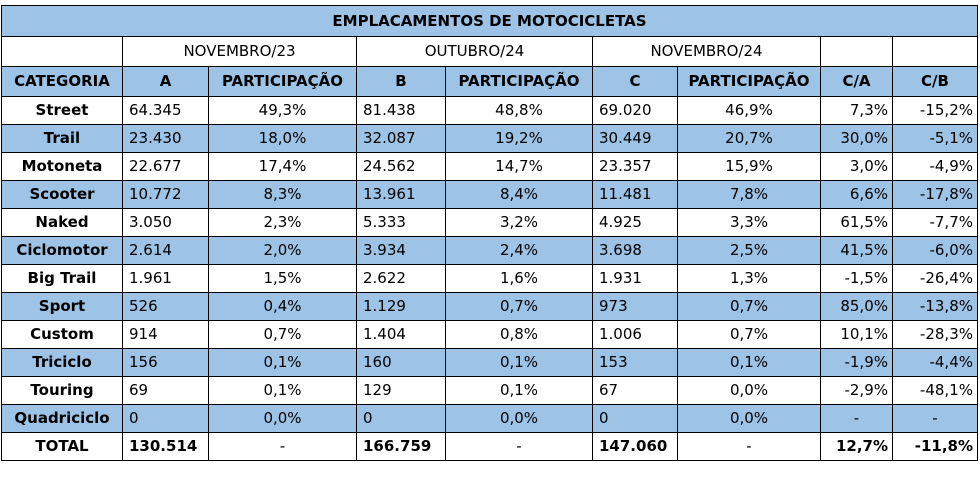  Describe the element at coordinates (935, 166) in the screenshot. I see `change-c-b-cell: -4,9%` at that location.